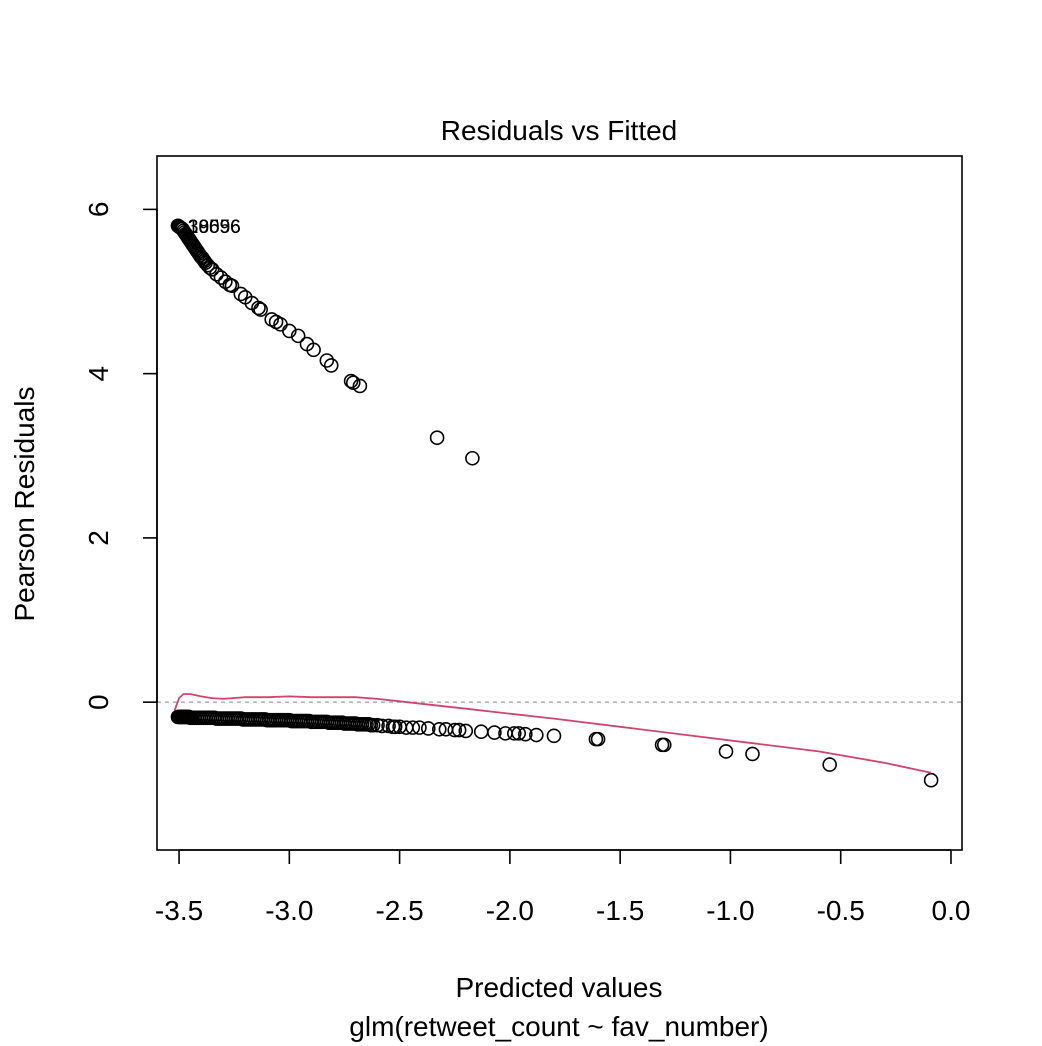 The width and height of the screenshot is (1042, 1046). Describe the element at coordinates (558, 987) in the screenshot. I see `x-axis-label: Predicted values` at that location.